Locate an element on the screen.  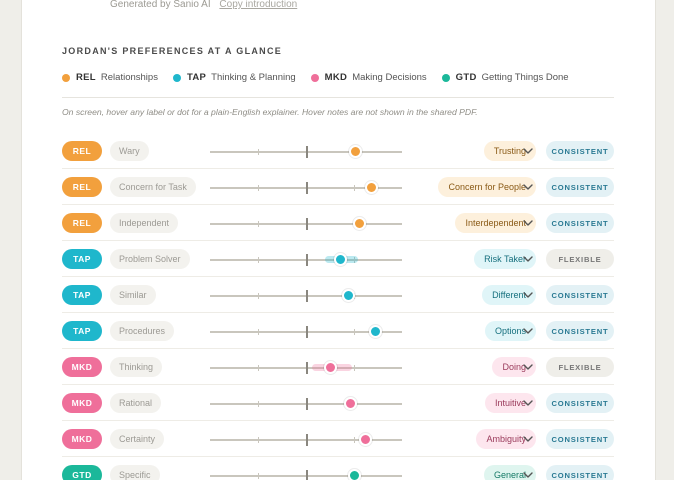
left-pole-label: Wary is located at coordinates (129, 151).